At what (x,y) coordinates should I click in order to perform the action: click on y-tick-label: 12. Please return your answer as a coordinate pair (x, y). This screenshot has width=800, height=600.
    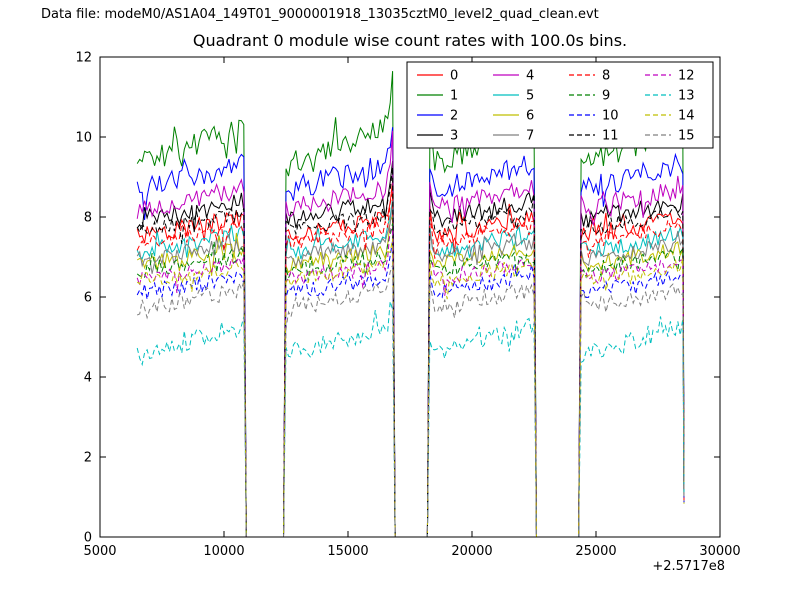
    Looking at the image, I should click on (83, 58).